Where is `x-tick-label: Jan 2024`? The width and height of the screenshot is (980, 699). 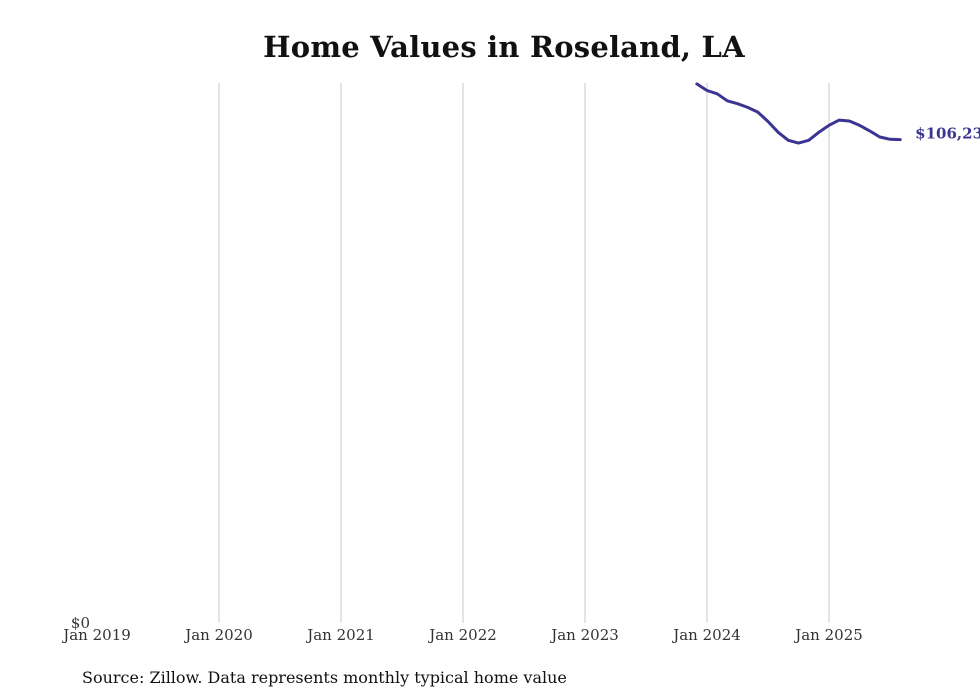 x-tick-label: Jan 2024 is located at coordinates (706, 635).